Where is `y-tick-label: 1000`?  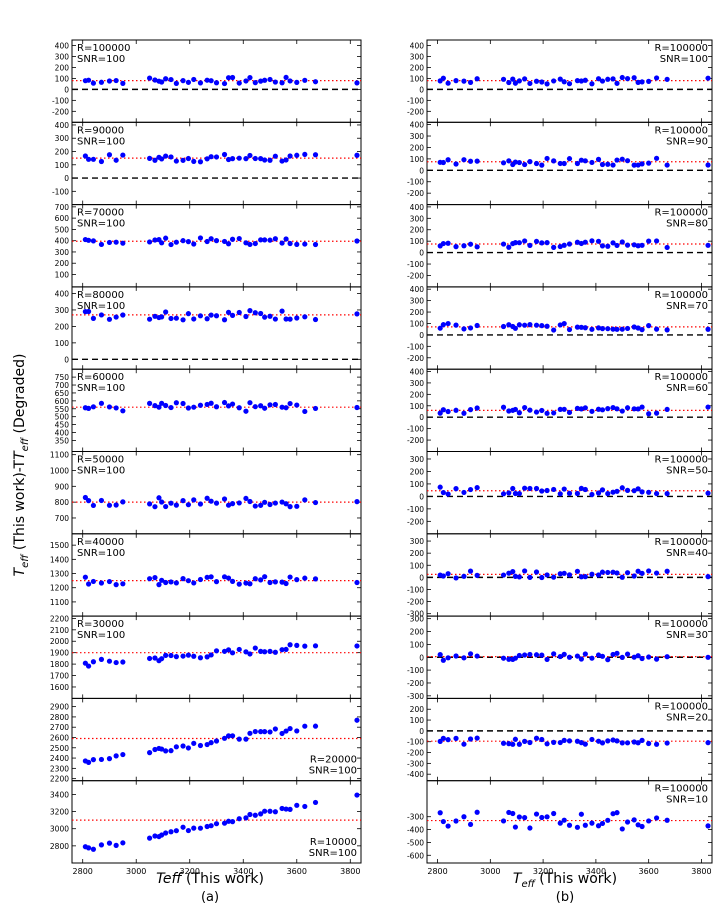
y-tick-label: 1000 is located at coordinates (59, 470).